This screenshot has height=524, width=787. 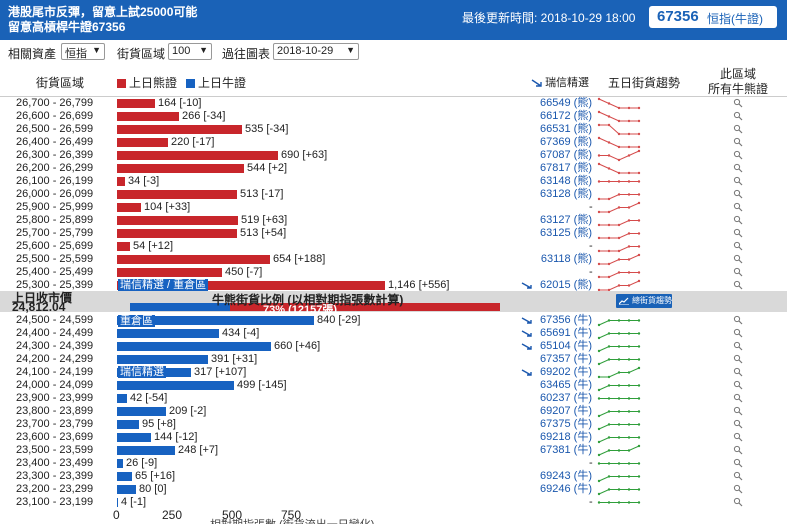 What do you see at coordinates (566, 424) in the screenshot?
I see `ruixin-cbbc-link: 67375 (牛)` at bounding box center [566, 424].